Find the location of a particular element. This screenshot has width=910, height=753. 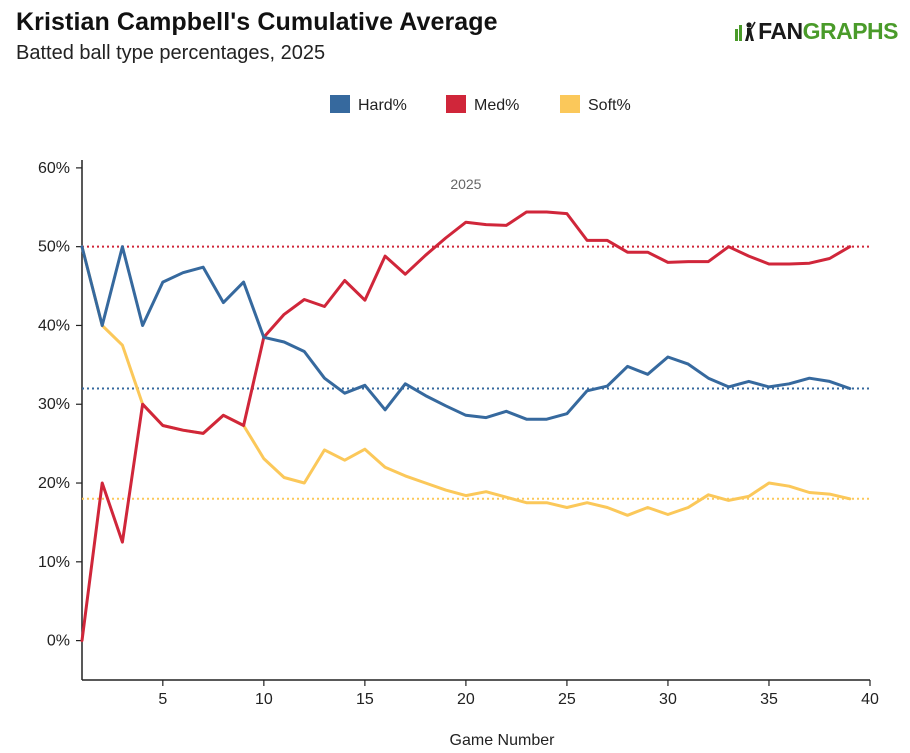

fangraphs-logo: FAN GRAPHS is located at coordinates (816, 31).